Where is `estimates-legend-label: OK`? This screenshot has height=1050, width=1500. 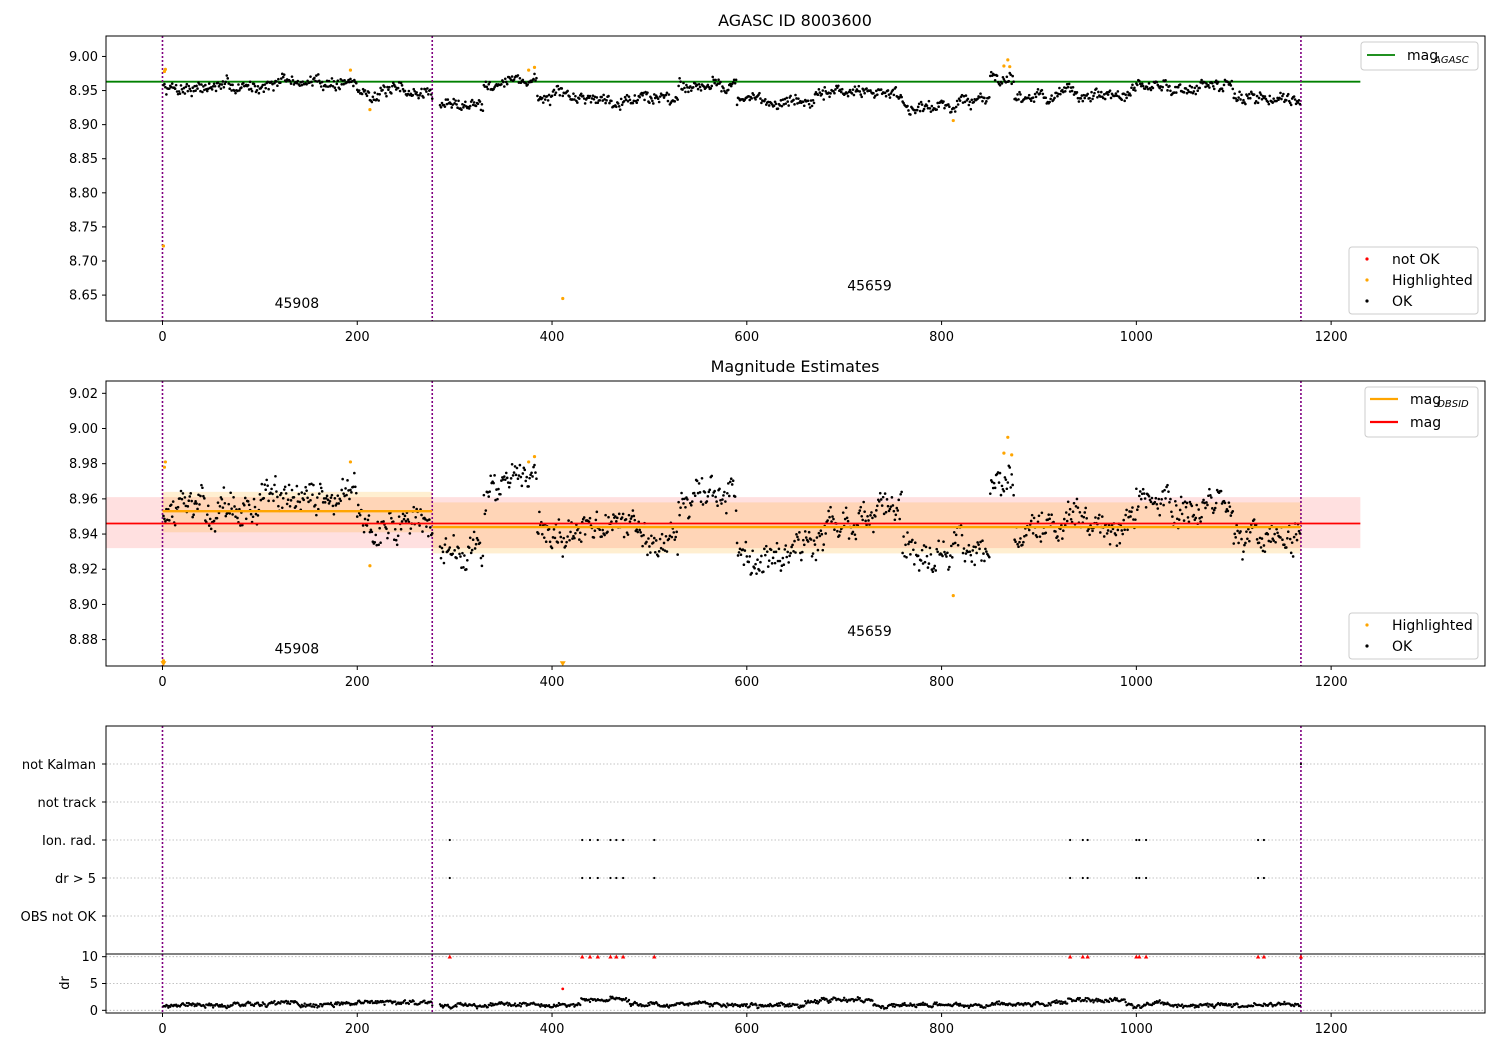
estimates-legend-label: OK is located at coordinates (1402, 647).